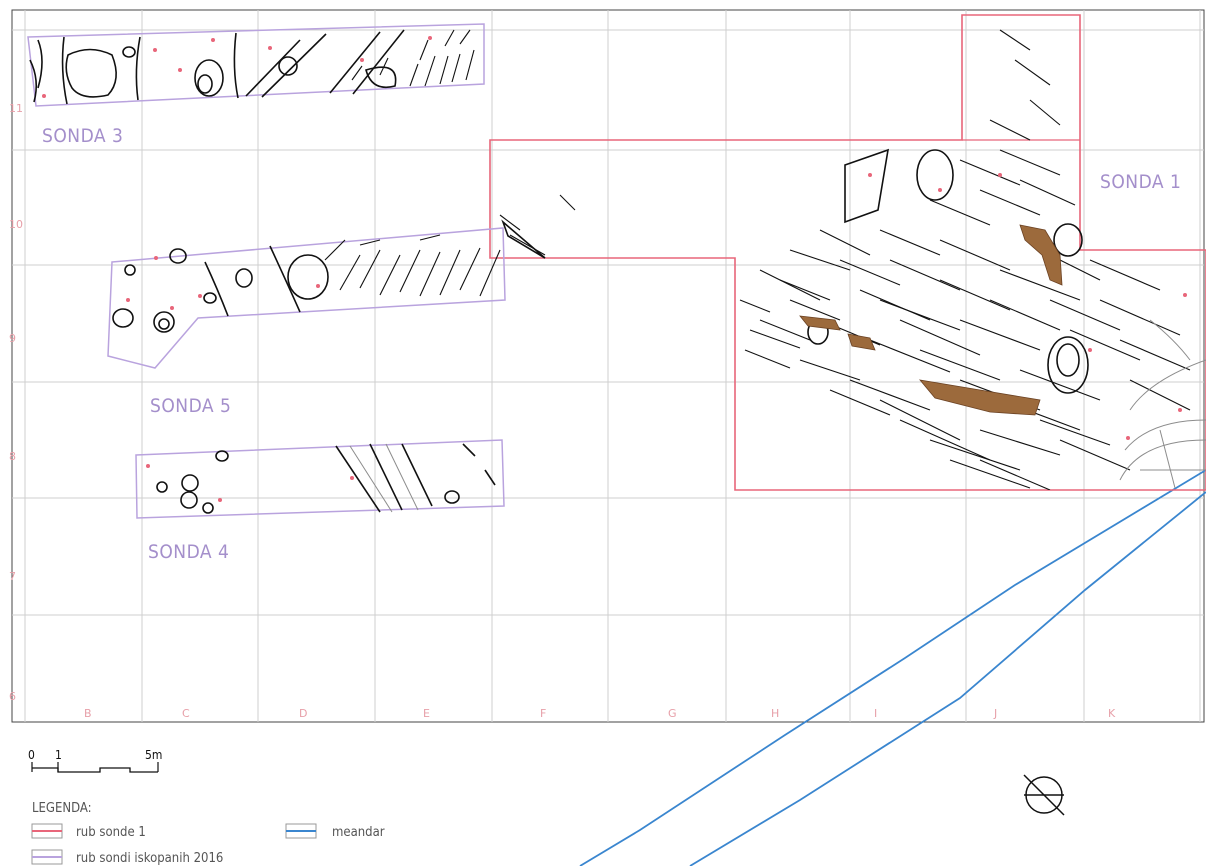  I want to click on row-label: 8, so click(12, 456).